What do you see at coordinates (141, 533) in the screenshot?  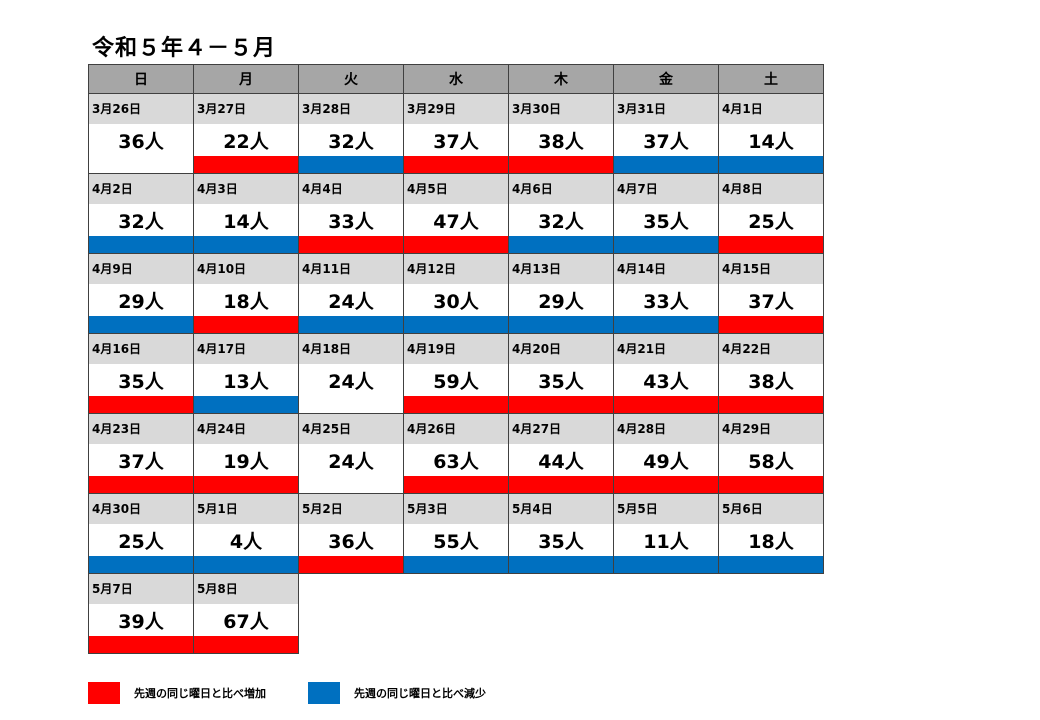 I see `day-cell: 4月30日 25人` at bounding box center [141, 533].